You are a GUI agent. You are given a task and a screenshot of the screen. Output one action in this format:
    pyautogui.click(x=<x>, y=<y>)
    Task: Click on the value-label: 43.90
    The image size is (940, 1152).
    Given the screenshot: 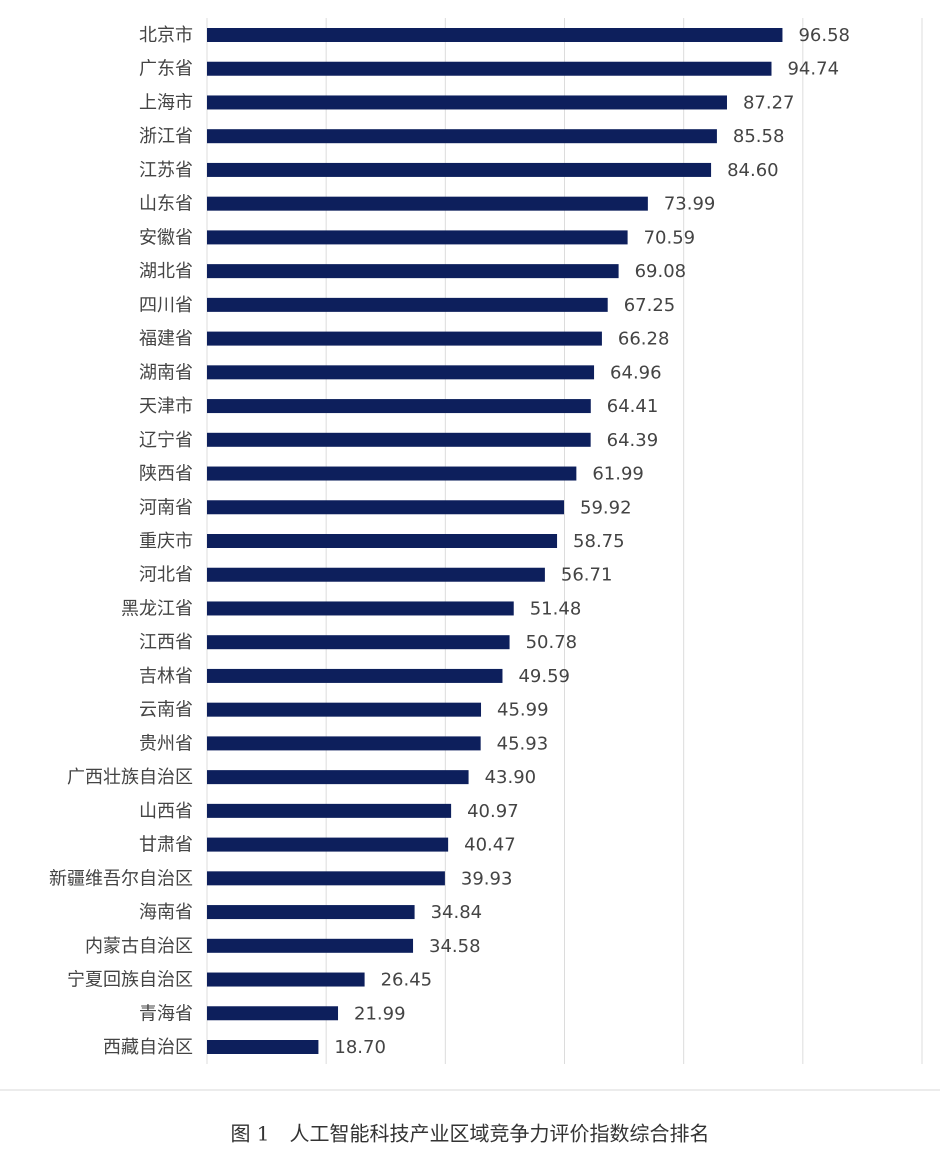 What is the action you would take?
    pyautogui.click(x=511, y=777)
    